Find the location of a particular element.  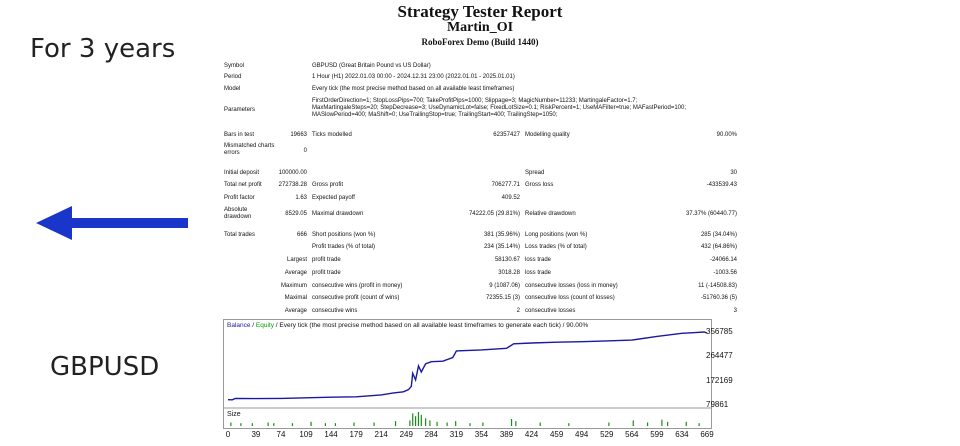

maximal-loss-value: -51760.36 (5) is located at coordinates (718, 298).